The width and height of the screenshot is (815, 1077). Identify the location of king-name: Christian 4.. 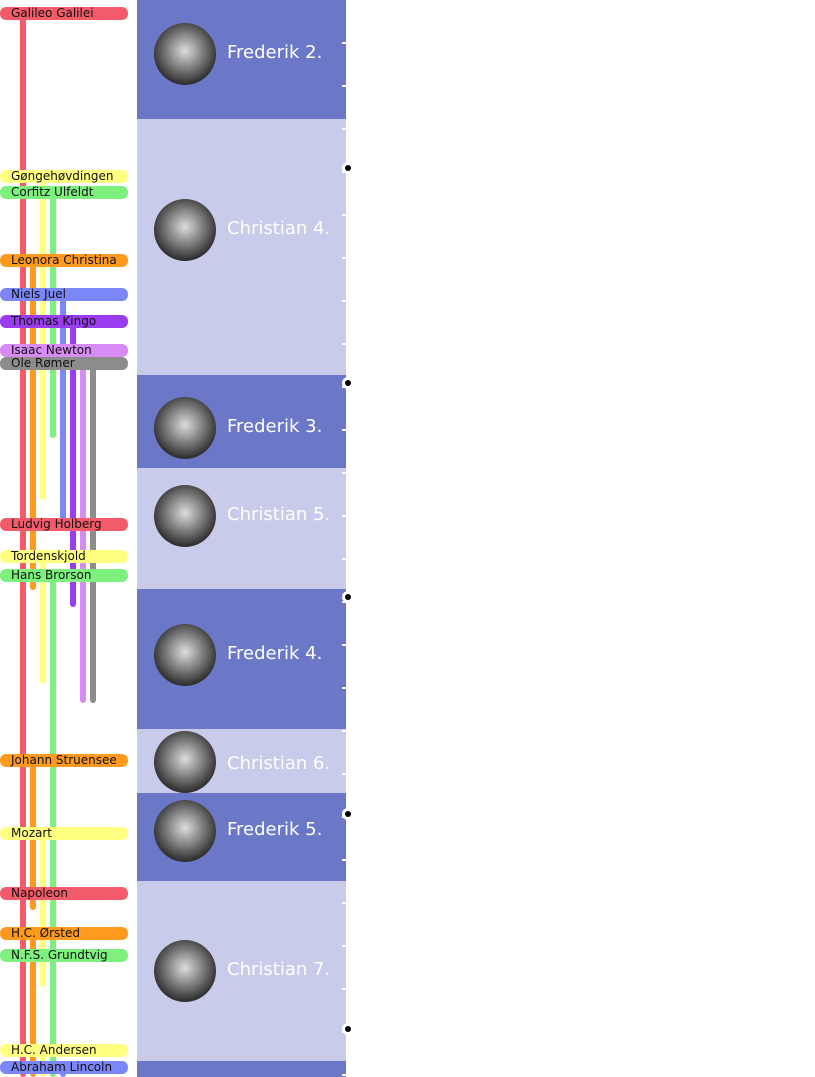
(279, 228).